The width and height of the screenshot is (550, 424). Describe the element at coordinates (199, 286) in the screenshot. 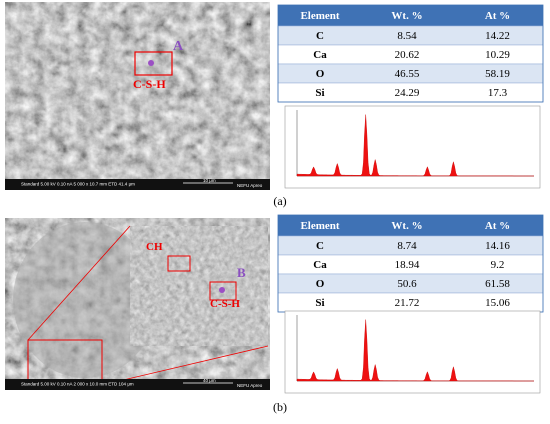

I see `inset` at that location.